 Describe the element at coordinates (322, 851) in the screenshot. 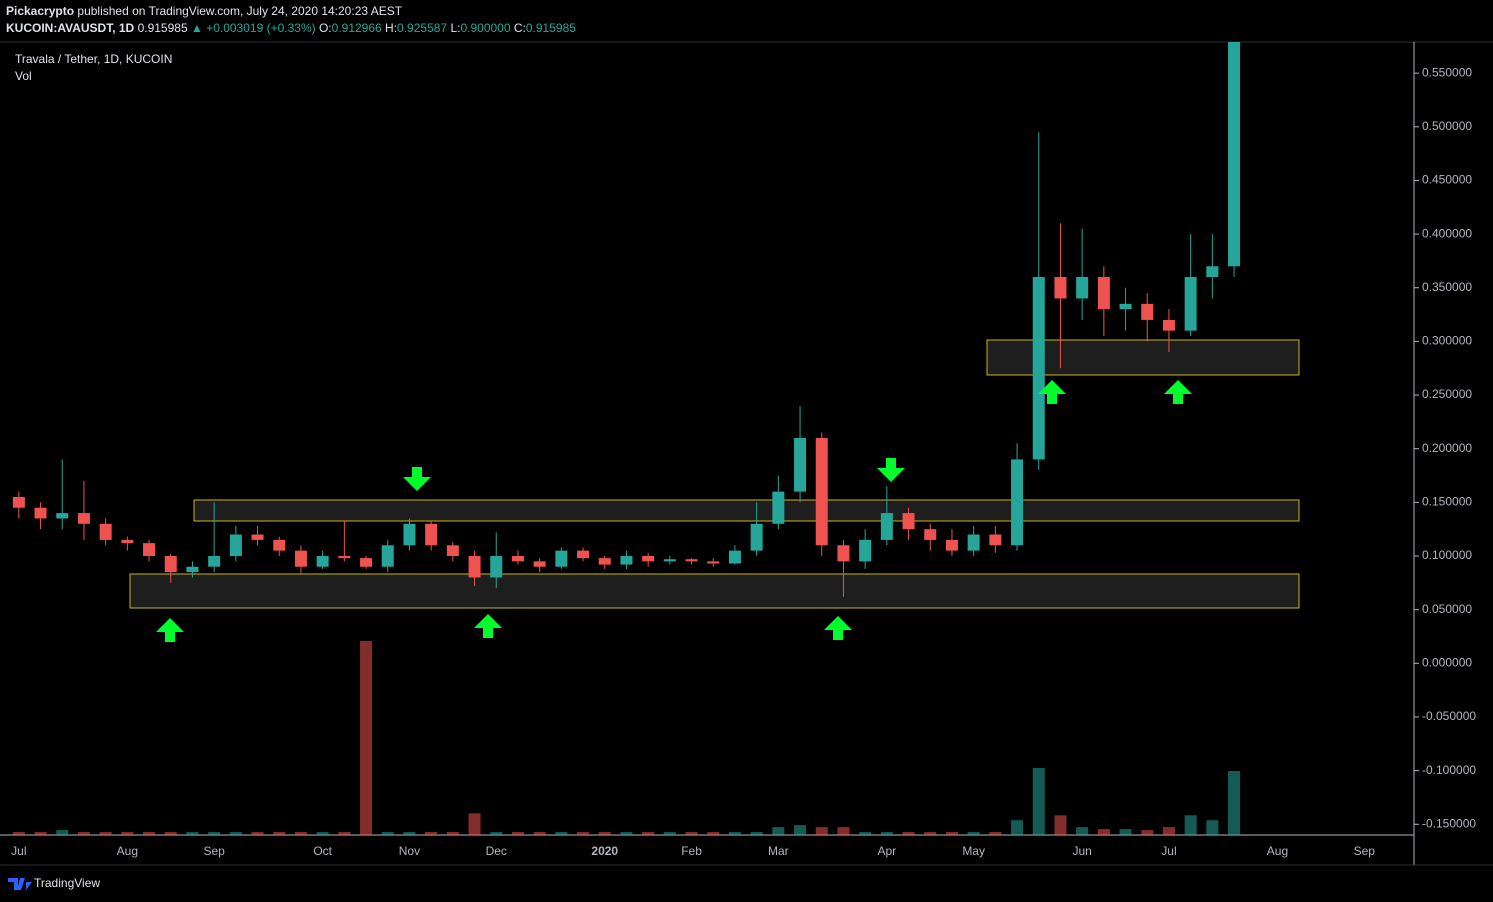

I see `x-tick-label: Oct` at that location.